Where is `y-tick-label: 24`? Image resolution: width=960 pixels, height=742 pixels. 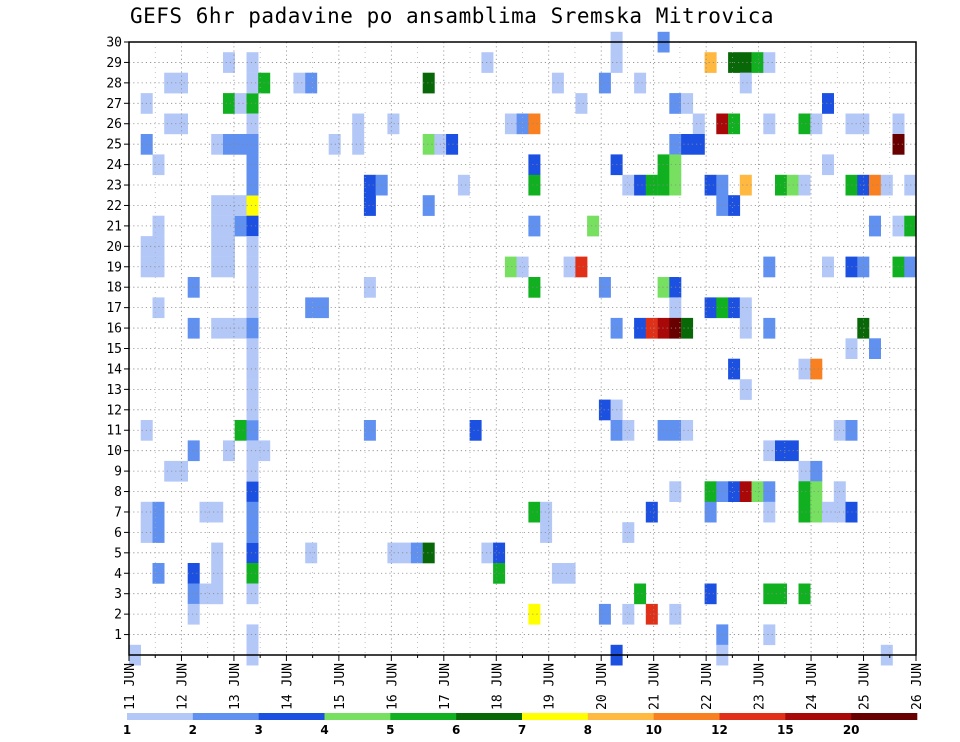
y-tick-label: 24 is located at coordinates (114, 165).